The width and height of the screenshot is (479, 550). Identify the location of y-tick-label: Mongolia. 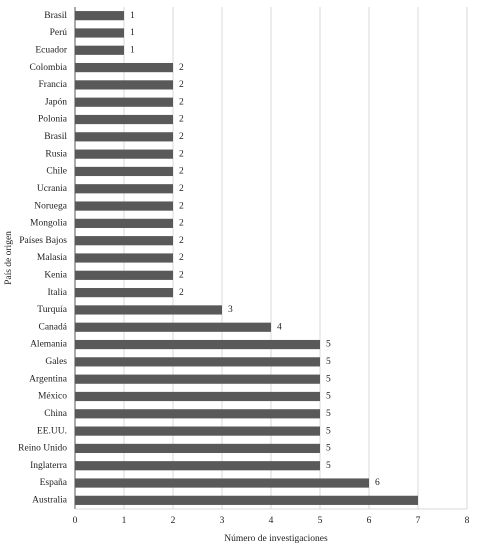
(49, 224).